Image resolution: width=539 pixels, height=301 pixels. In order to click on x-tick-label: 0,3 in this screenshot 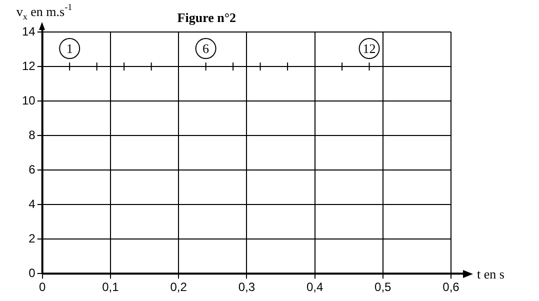, I will do `click(247, 287)`.